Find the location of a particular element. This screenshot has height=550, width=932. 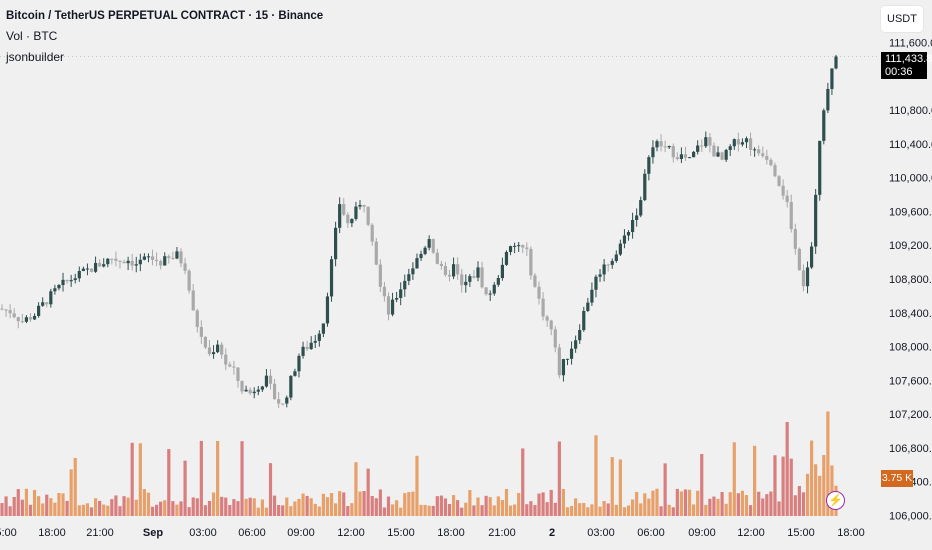

x-tick-label: 09:00 is located at coordinates (702, 533).